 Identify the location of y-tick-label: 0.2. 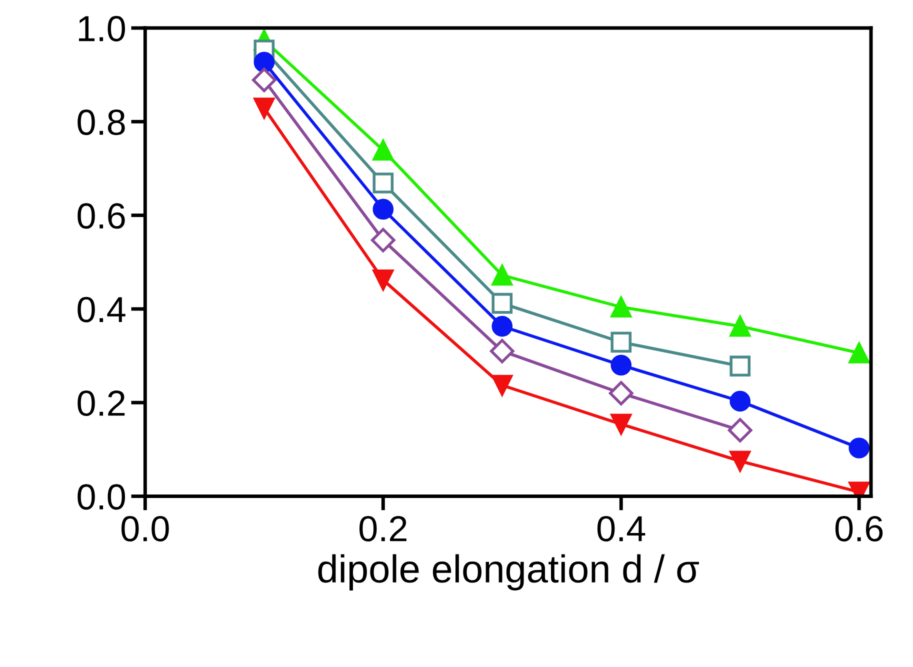
(101, 403).